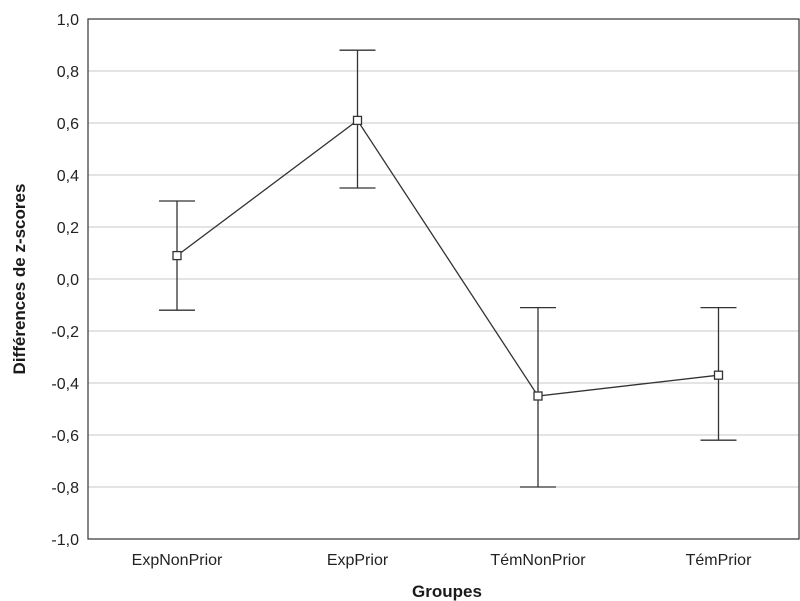  Describe the element at coordinates (65, 384) in the screenshot. I see `y-tick-label: -0,4` at that location.